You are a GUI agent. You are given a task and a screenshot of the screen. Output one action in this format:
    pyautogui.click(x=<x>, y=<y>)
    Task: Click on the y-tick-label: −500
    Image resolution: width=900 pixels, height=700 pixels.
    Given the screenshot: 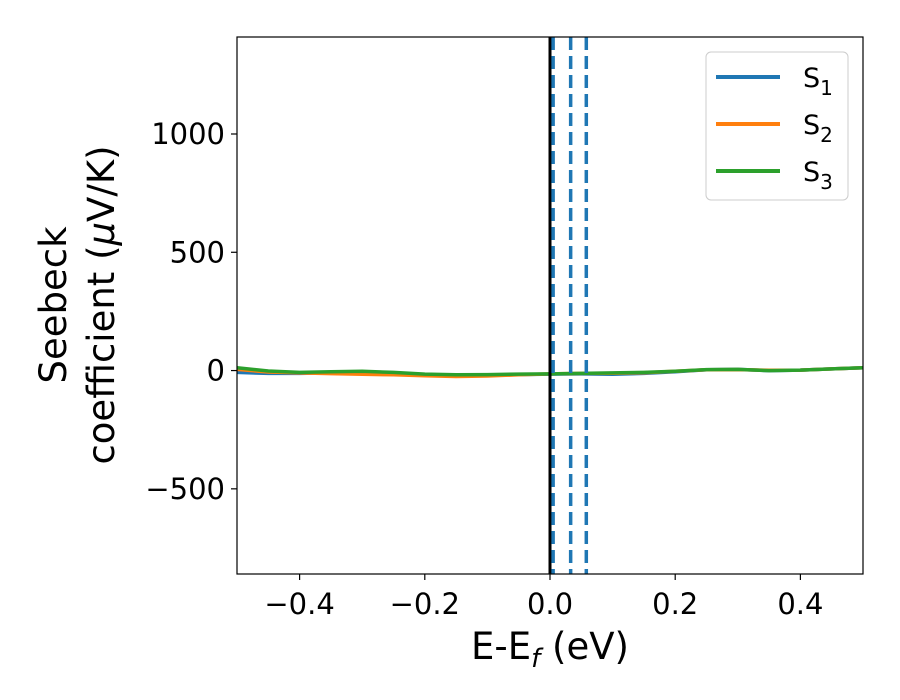 What is the action you would take?
    pyautogui.click(x=185, y=489)
    